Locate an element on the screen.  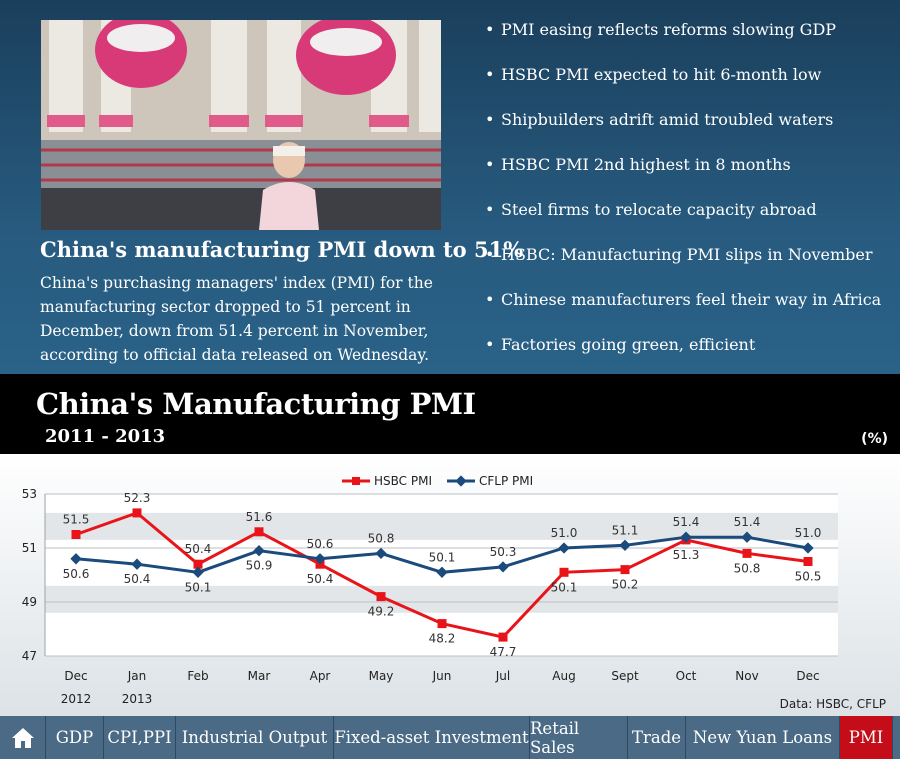
data-label: 51.5 is located at coordinates (76, 520).